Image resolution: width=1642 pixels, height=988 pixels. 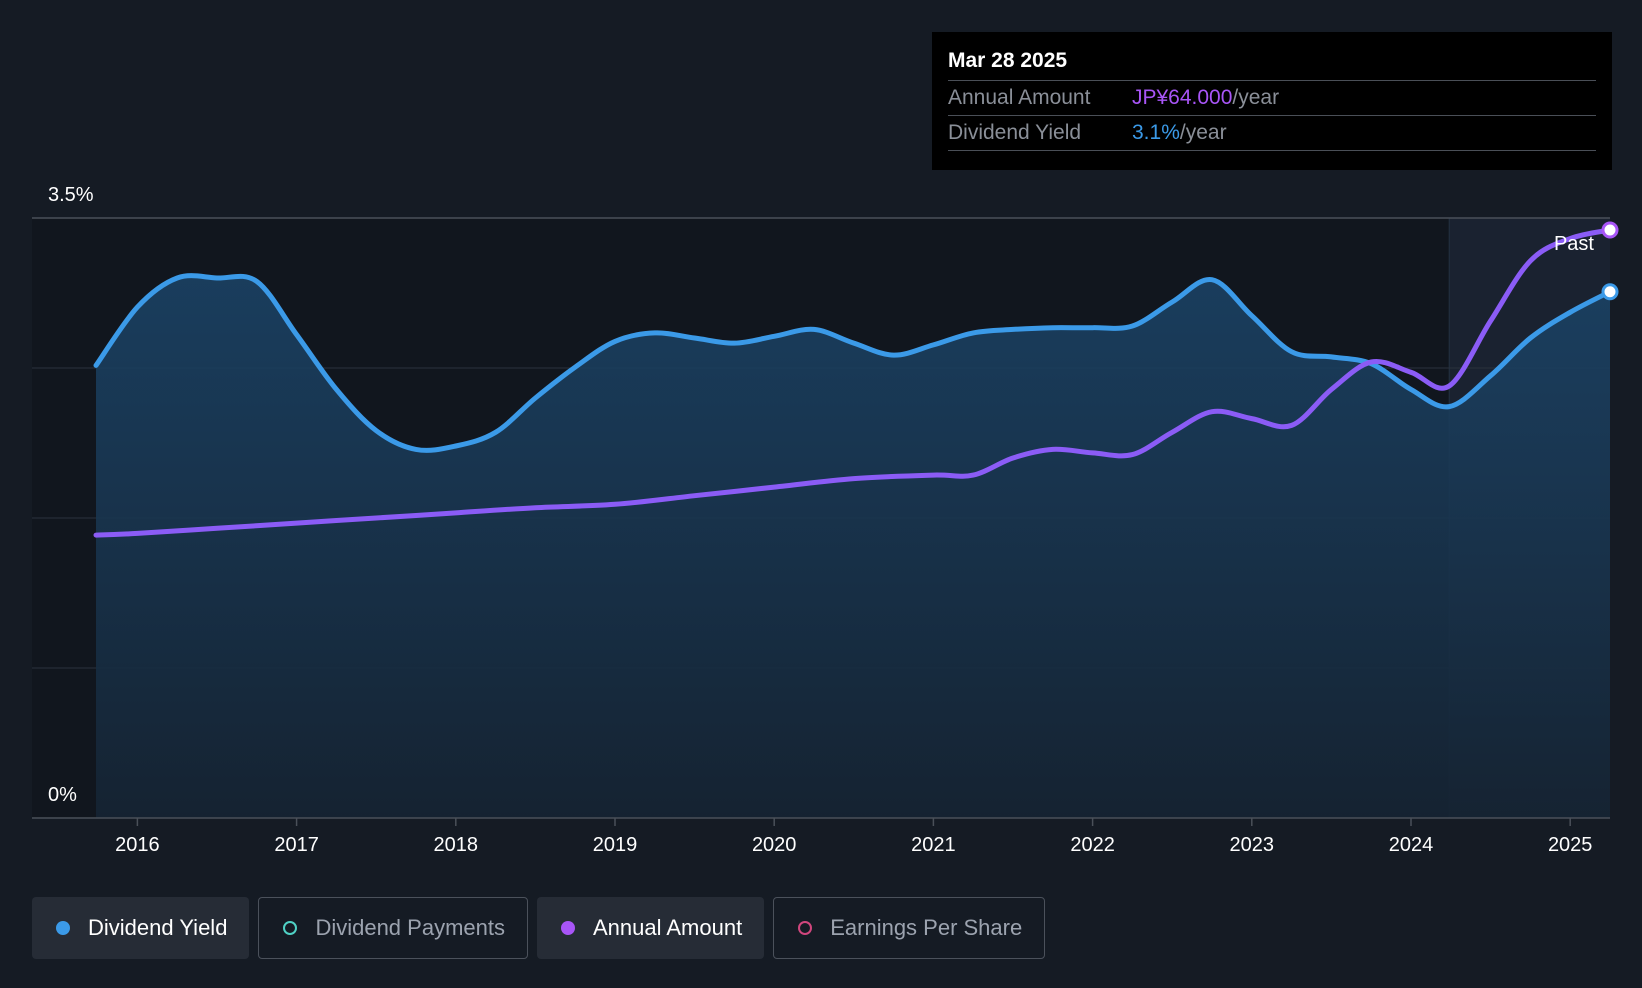 What do you see at coordinates (63, 928) in the screenshot?
I see `dividend-yield-dot-icon` at bounding box center [63, 928].